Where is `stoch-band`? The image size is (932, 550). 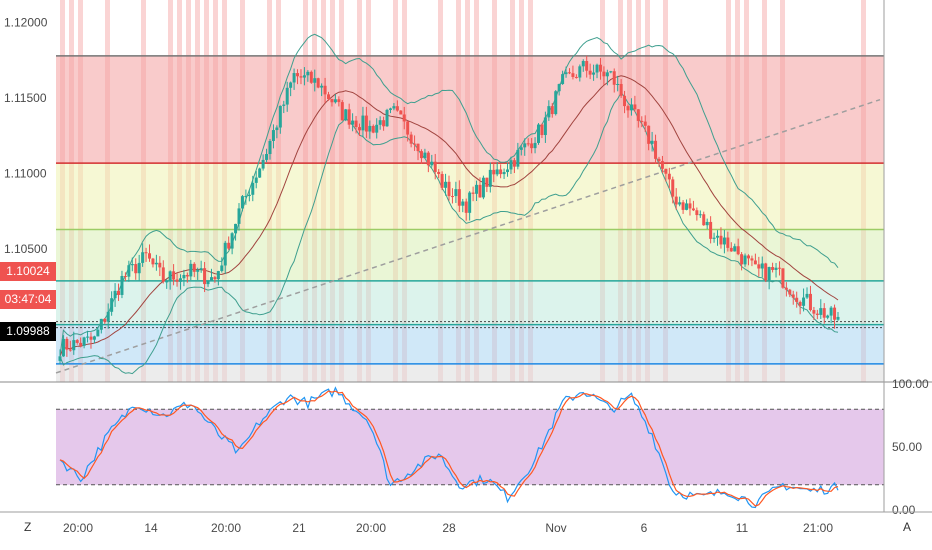 stoch-band is located at coordinates (470, 447).